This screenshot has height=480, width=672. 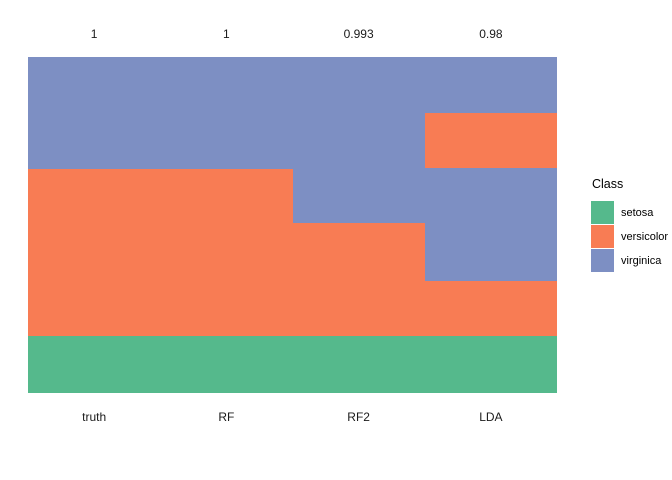 I want to click on accuracy-label-RF: 1, so click(x=226, y=34).